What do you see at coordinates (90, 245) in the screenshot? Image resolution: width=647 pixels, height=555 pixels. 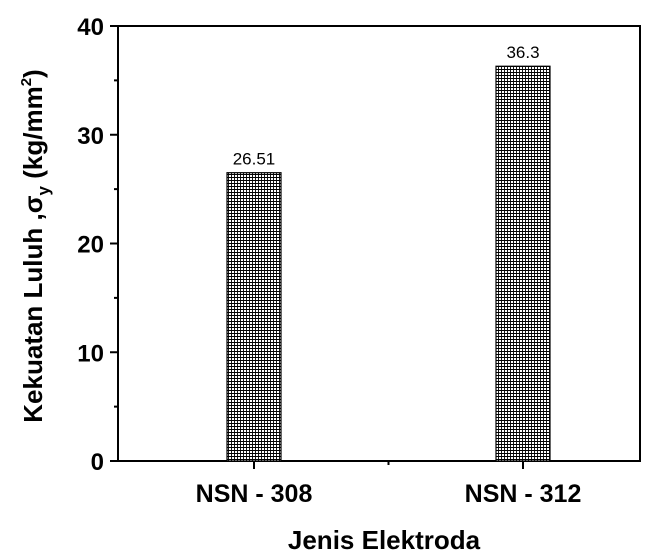 I see `y-tick-label: 20` at bounding box center [90, 245].